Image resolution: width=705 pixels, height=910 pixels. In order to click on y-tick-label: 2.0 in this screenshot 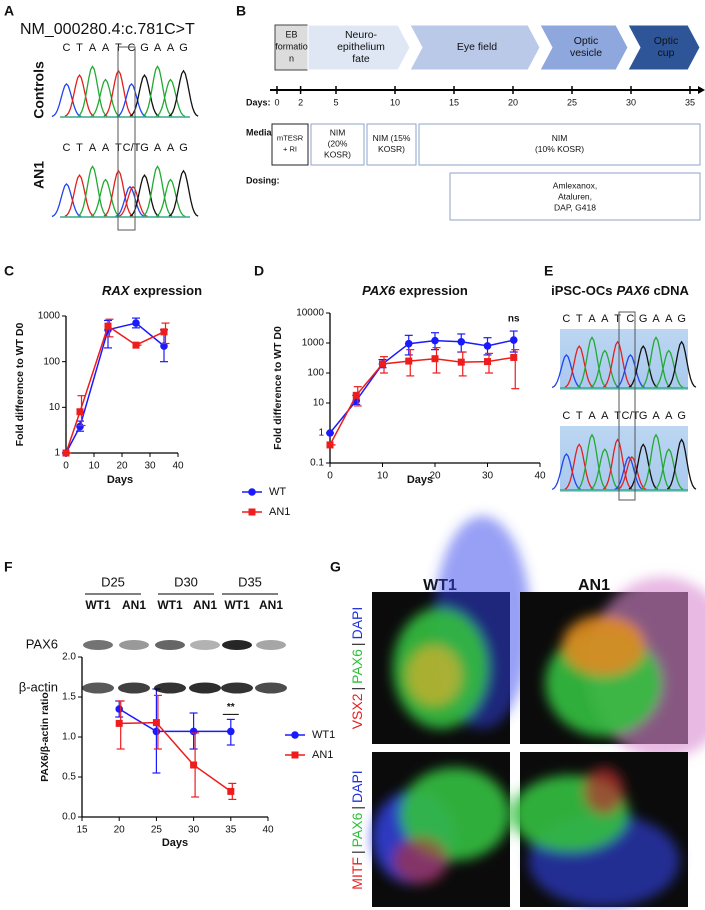, I will do `click(69, 657)`.